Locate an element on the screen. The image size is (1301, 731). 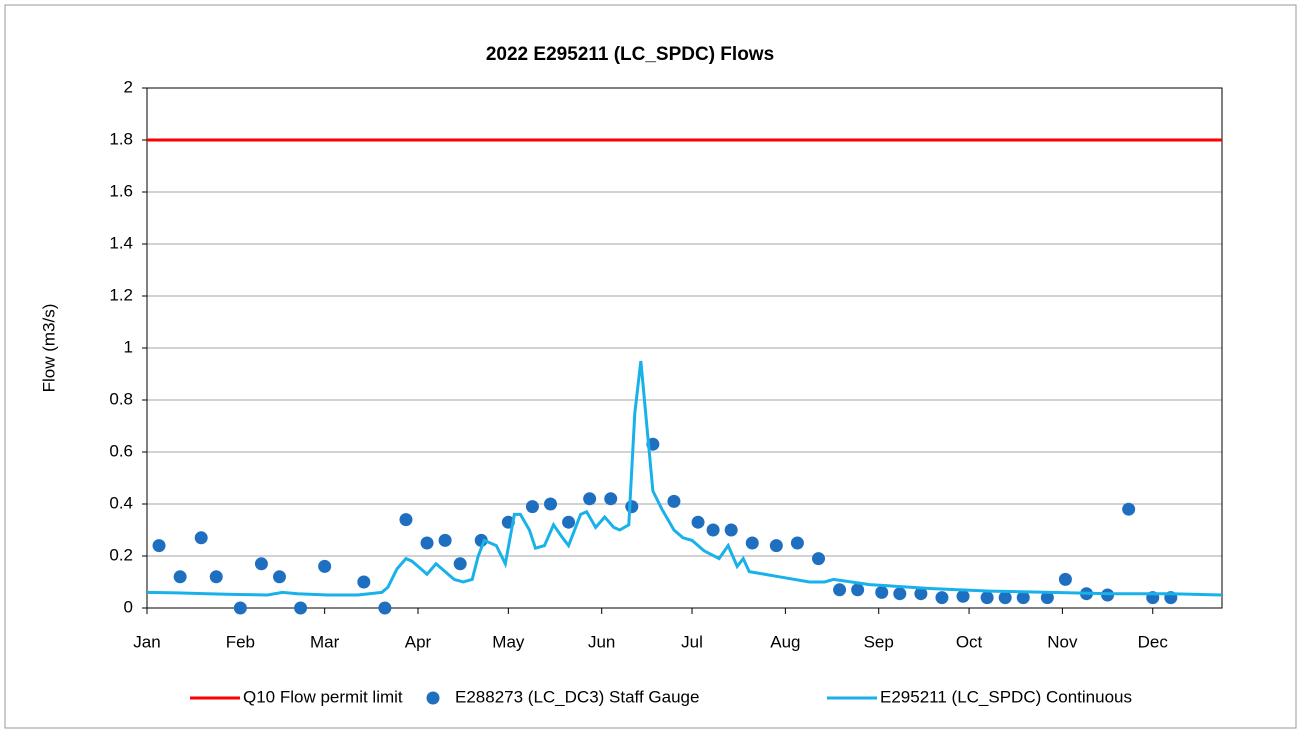
y-tick-label: 0.2 is located at coordinates (121, 554).